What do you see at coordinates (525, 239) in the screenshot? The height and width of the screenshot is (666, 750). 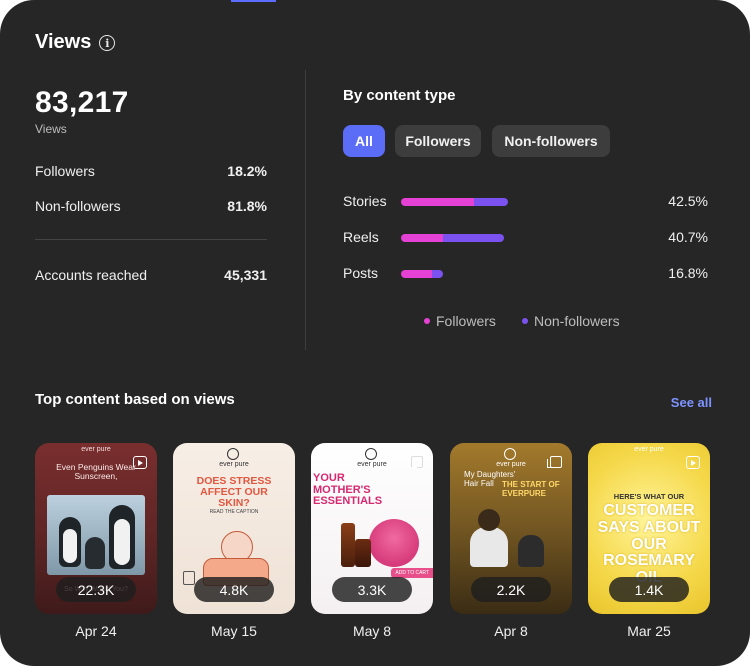 I see `content-type-row-reels: Reels 40.7%` at bounding box center [525, 239].